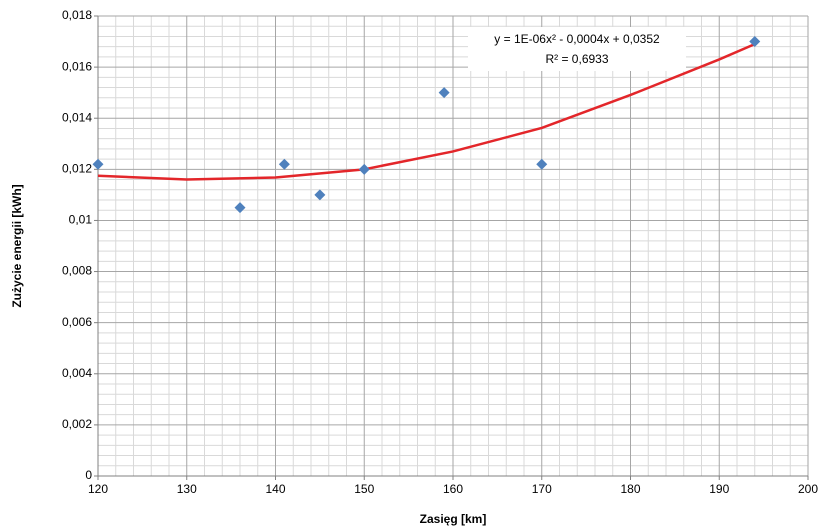  What do you see at coordinates (77, 66) in the screenshot?
I see `y-tick-label: 0,016` at bounding box center [77, 66].